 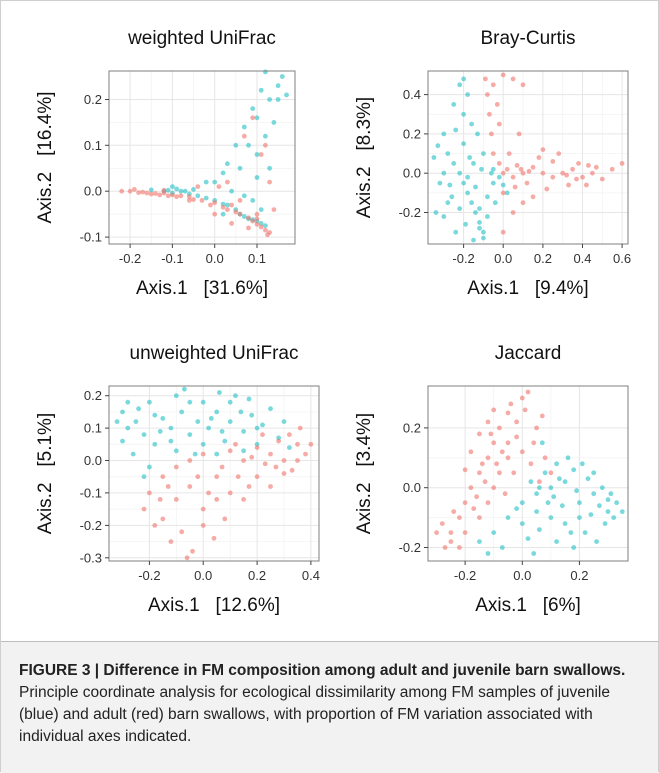 I want to click on y-tick-label: -0.2, so click(x=410, y=547).